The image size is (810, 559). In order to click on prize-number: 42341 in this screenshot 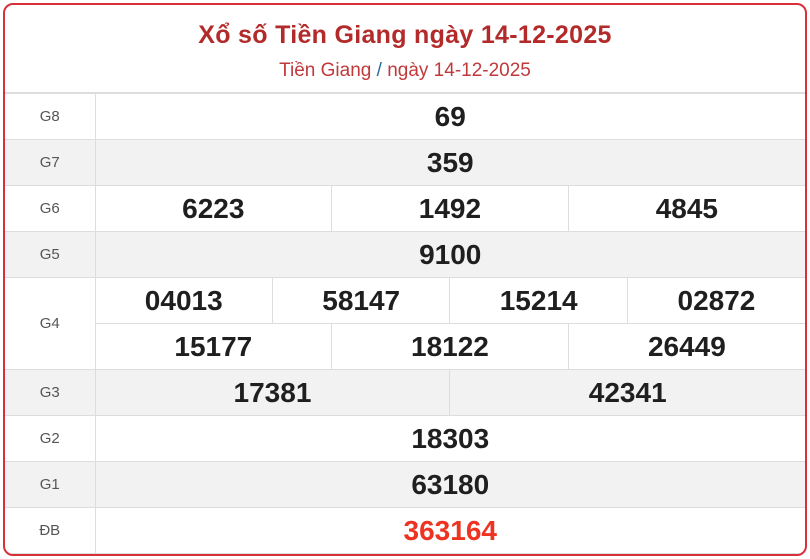, I will do `click(627, 392)`.